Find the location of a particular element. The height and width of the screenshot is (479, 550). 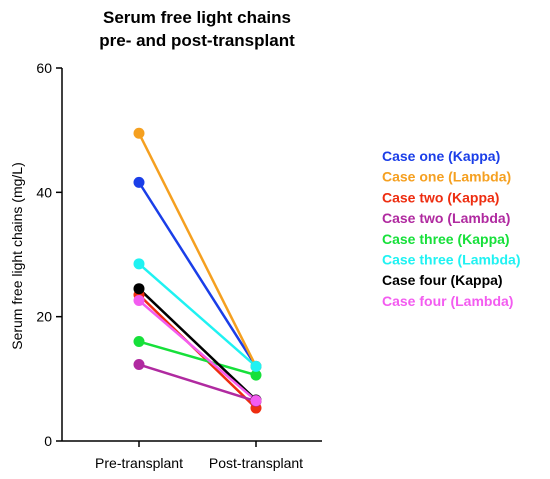

legend-entry: Case four (Kappa) is located at coordinates (442, 280).